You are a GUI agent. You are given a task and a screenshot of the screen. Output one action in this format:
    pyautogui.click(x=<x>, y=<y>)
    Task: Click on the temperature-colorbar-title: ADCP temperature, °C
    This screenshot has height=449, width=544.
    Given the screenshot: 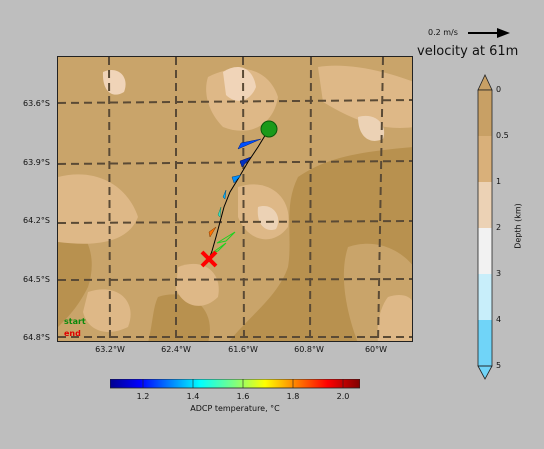 What is the action you would take?
    pyautogui.click(x=235, y=408)
    